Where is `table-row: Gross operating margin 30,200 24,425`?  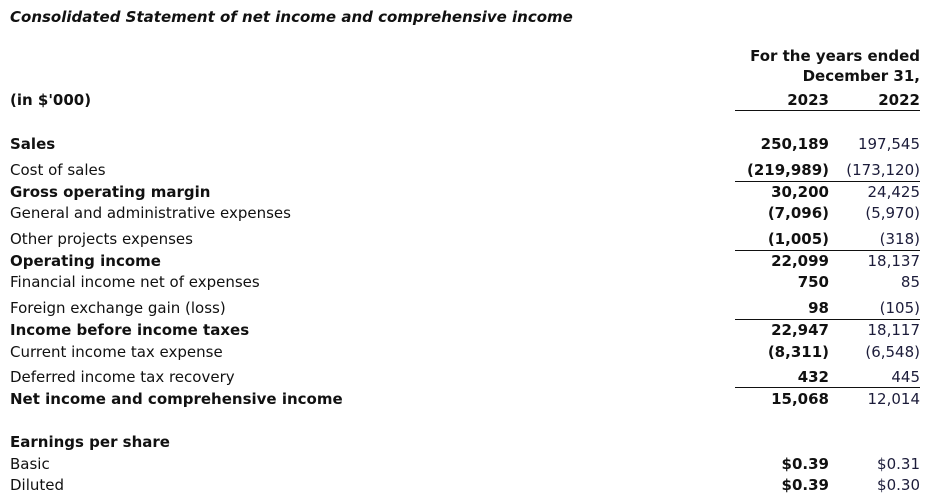 table-row: Gross operating margin 30,200 24,425 is located at coordinates (464, 192).